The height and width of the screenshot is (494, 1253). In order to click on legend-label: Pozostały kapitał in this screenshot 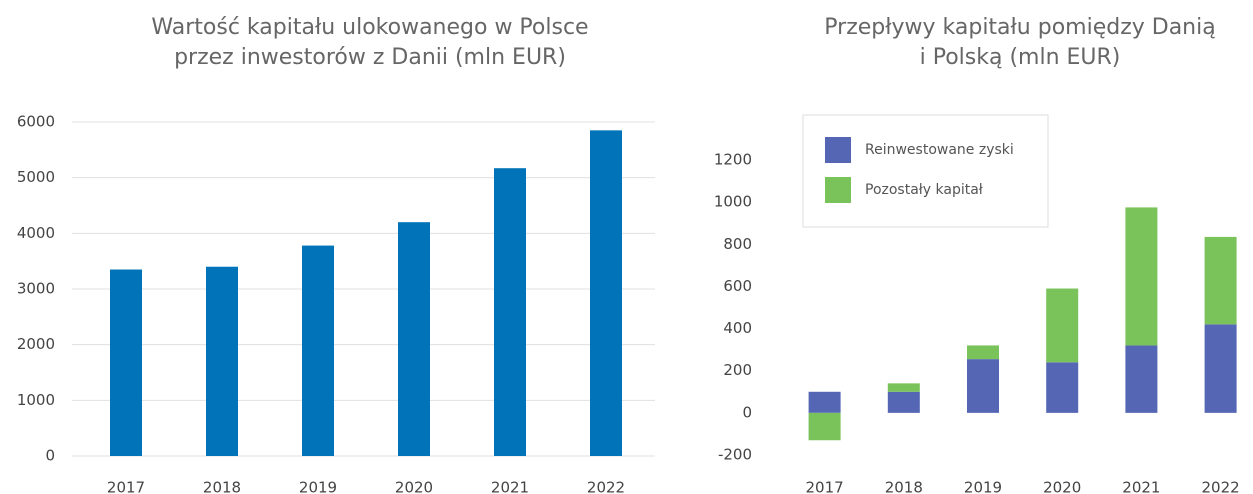, I will do `click(924, 190)`.